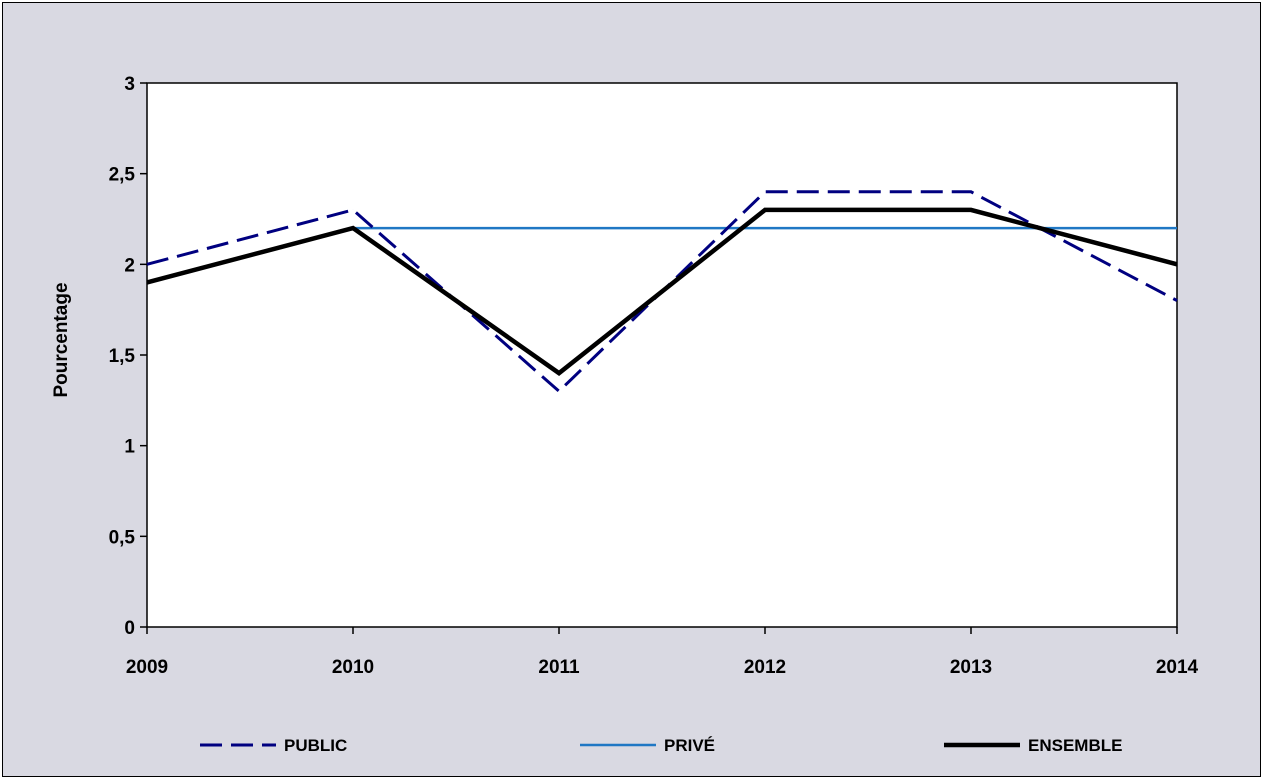 Image resolution: width=1265 pixels, height=781 pixels. I want to click on y-tick-label: 0, so click(129, 628).